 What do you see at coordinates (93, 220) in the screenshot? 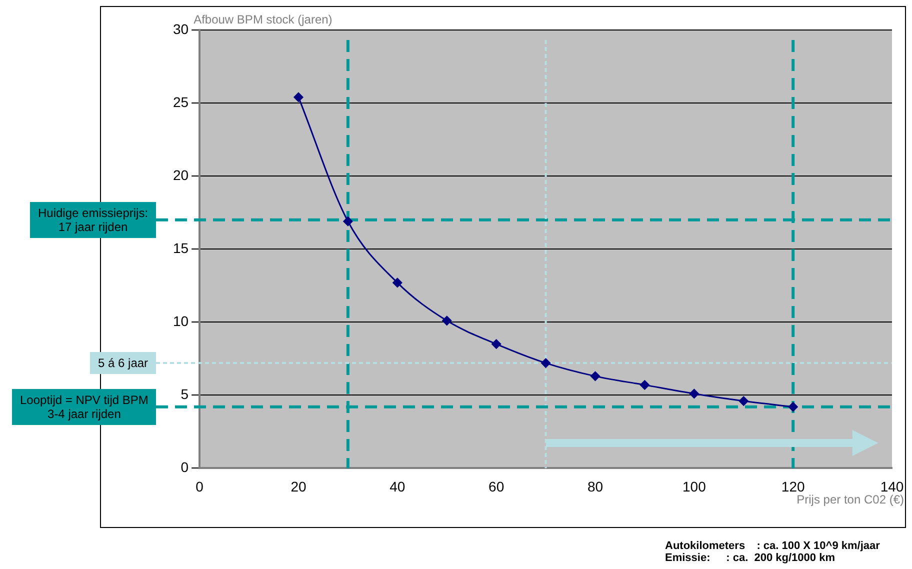
I see `ref-line-label: Huidige emissieprijs: 17 jaar rijden` at bounding box center [93, 220].